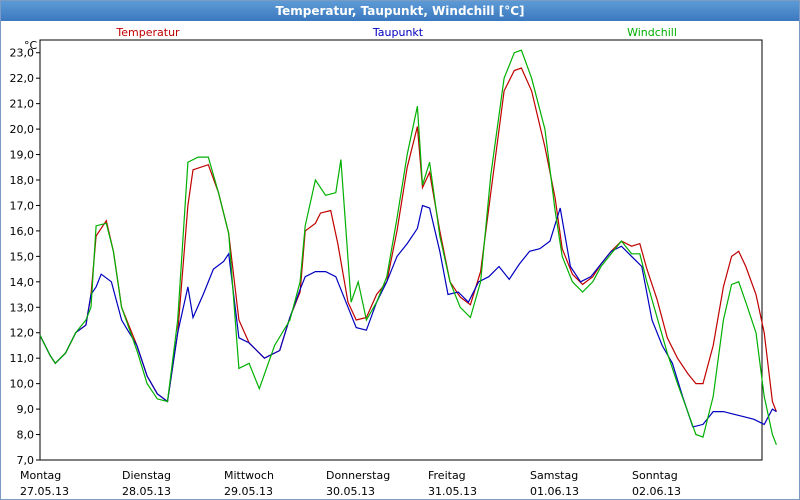 This screenshot has height=500, width=800. I want to click on y-tick-label: 20,0, so click(22, 129).